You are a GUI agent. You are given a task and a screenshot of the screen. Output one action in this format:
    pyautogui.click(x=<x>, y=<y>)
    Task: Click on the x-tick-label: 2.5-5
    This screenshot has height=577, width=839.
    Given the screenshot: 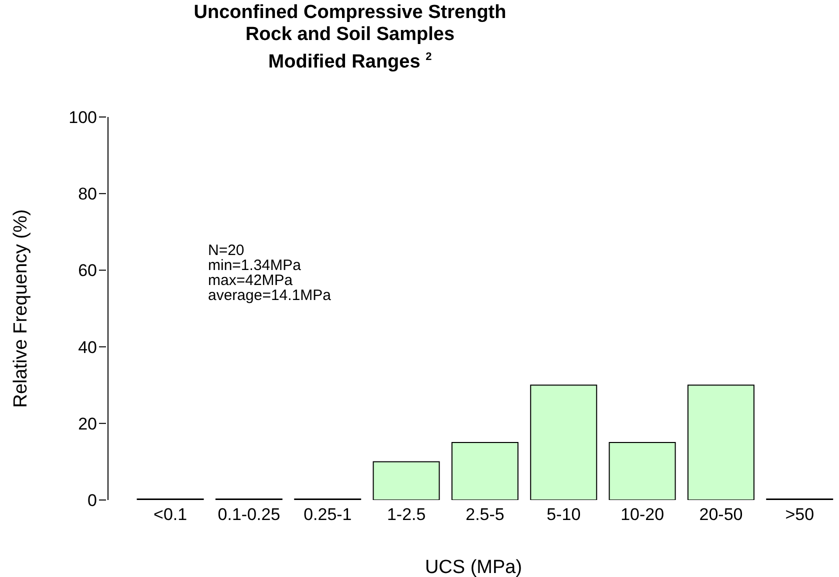 What is the action you would take?
    pyautogui.click(x=485, y=514)
    